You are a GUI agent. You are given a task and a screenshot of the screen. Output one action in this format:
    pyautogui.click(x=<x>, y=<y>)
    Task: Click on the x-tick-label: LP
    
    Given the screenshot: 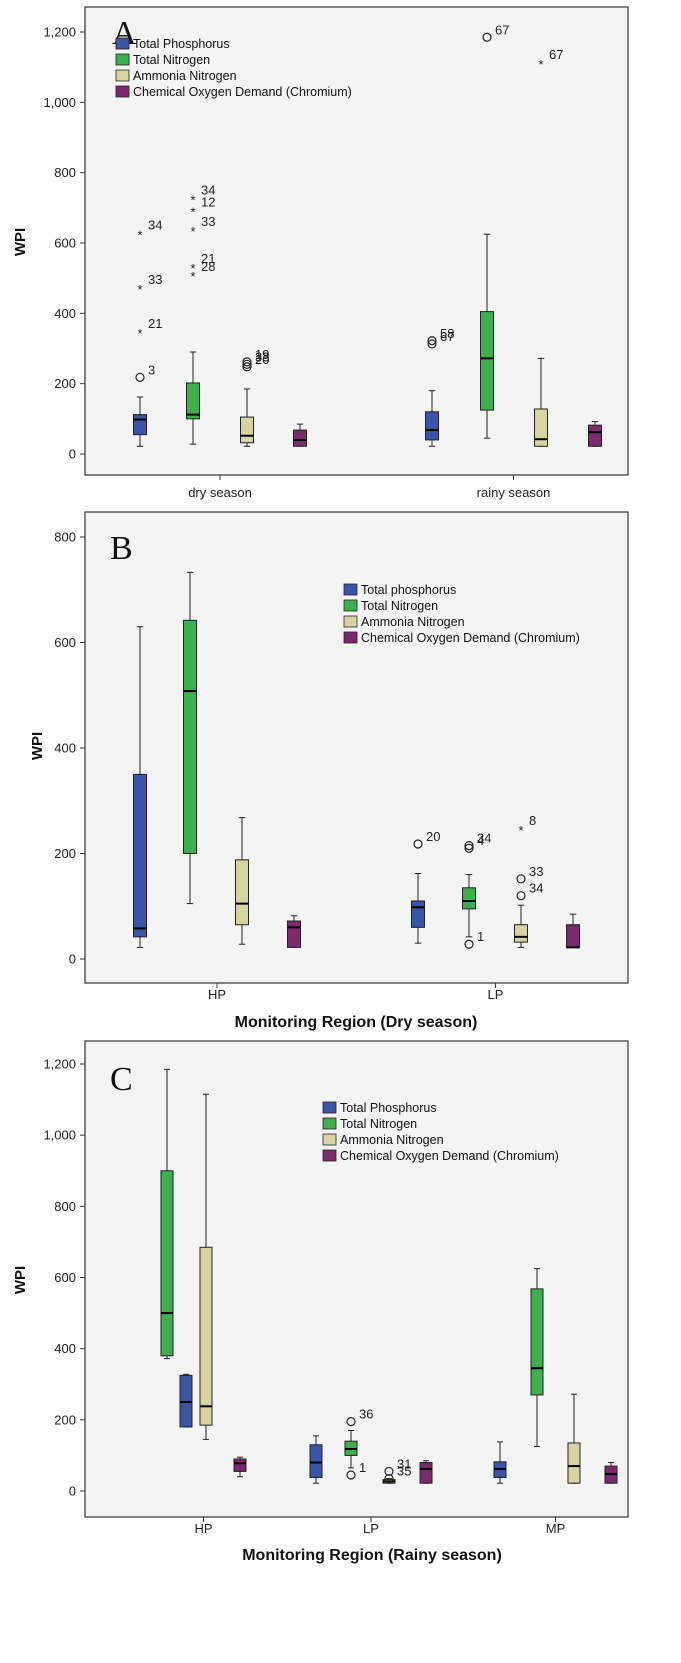 What is the action you would take?
    pyautogui.click(x=371, y=1528)
    